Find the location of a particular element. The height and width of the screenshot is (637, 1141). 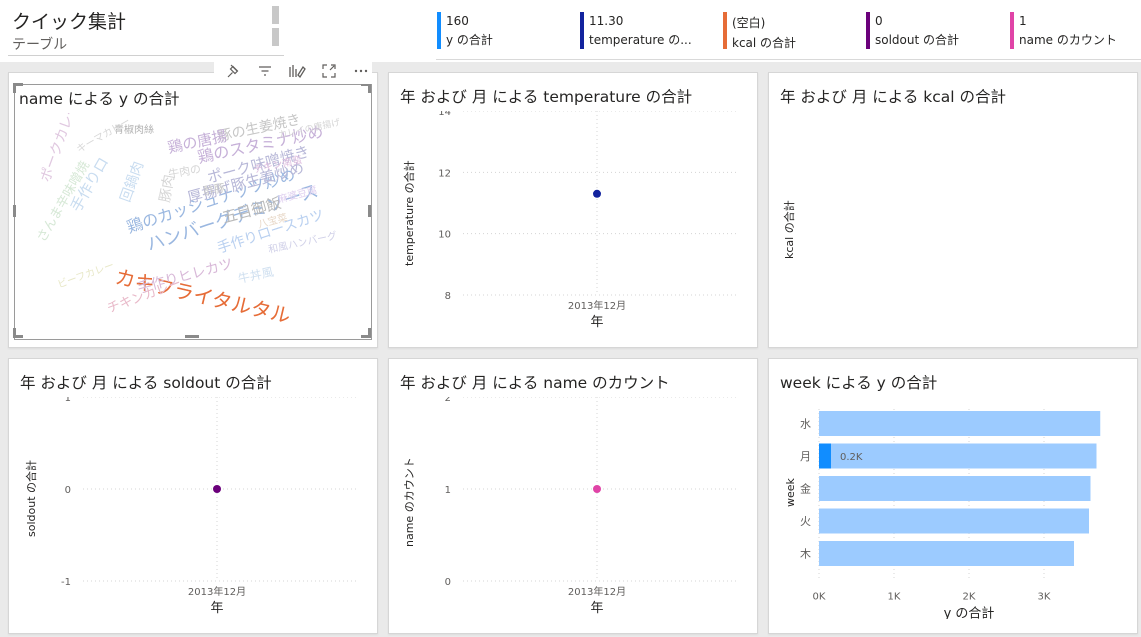

page-subtitle: テーブル is located at coordinates (40, 45).